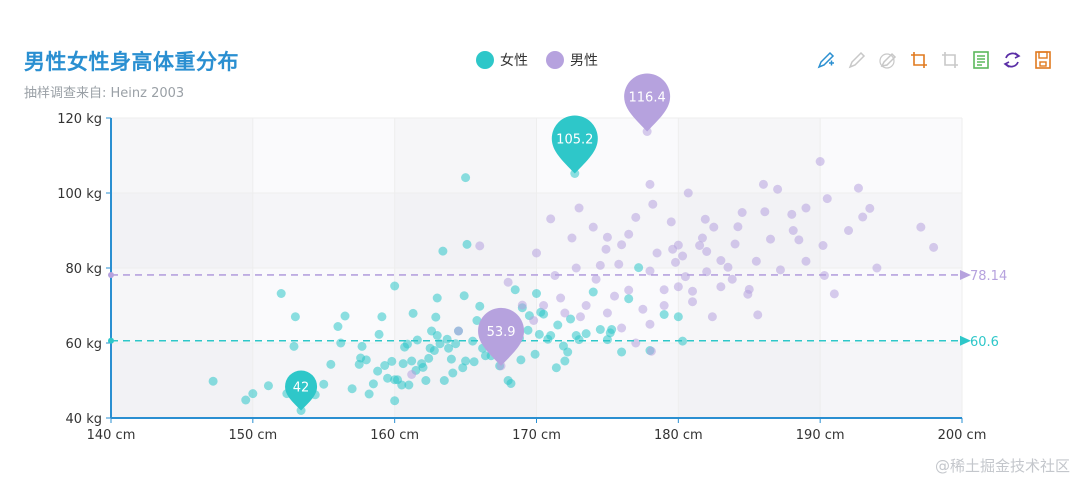  I want to click on save-image-icon, so click(1043, 60).